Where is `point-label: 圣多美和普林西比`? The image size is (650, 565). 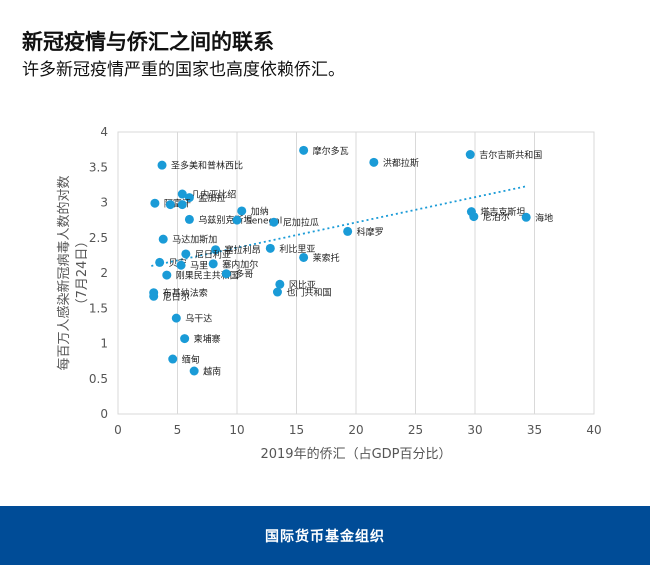 point-label: 圣多美和普林西比 is located at coordinates (207, 166).